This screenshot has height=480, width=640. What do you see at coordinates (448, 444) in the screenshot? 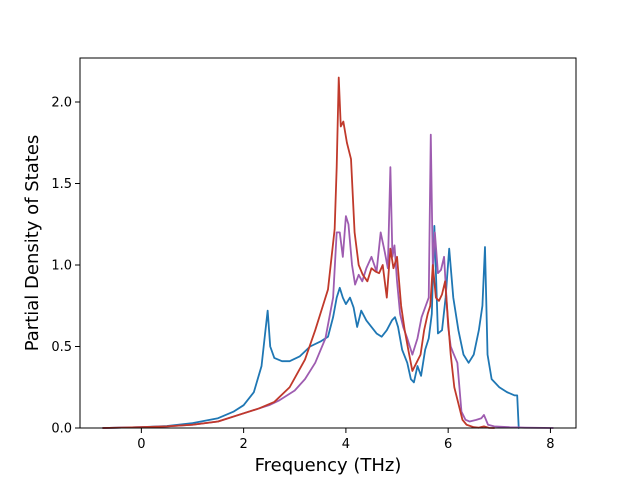
I see `x-tick-label: 6` at bounding box center [448, 444].